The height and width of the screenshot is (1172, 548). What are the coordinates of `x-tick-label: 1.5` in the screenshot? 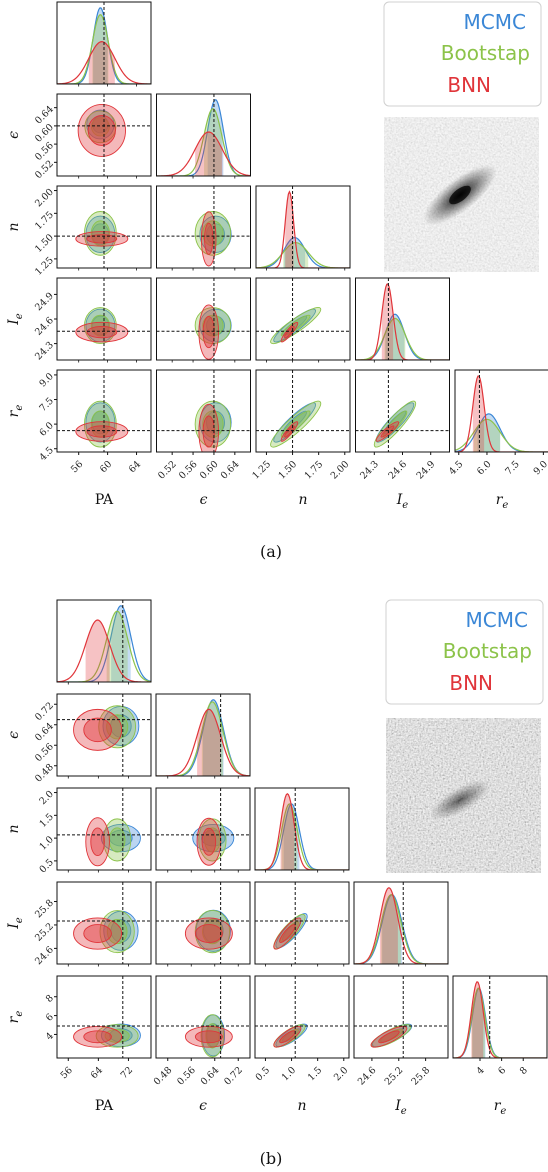 It's located at (315, 1074).